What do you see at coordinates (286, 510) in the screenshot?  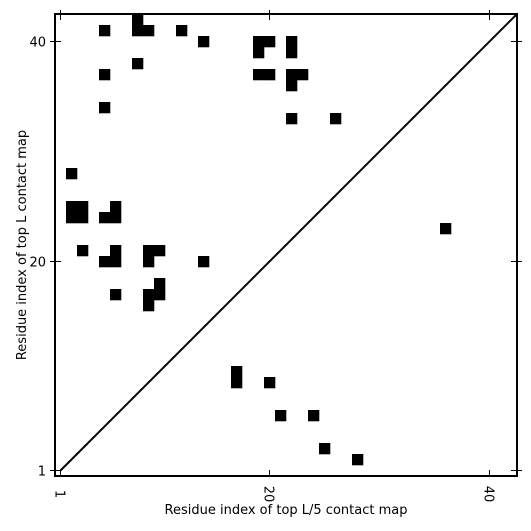 I see `x-axis-title: Residue index of top L/5 contact map` at bounding box center [286, 510].